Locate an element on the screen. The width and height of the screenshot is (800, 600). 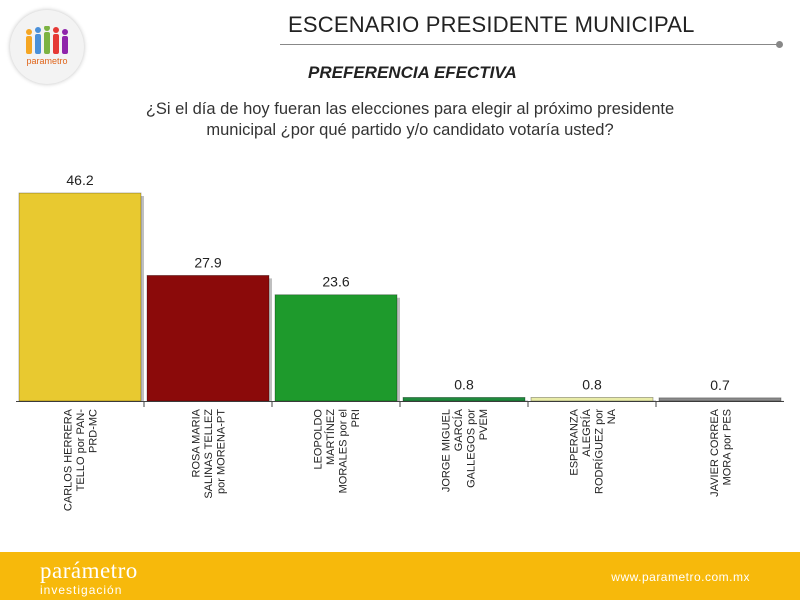
data-label: 23.6 is located at coordinates (335, 282).